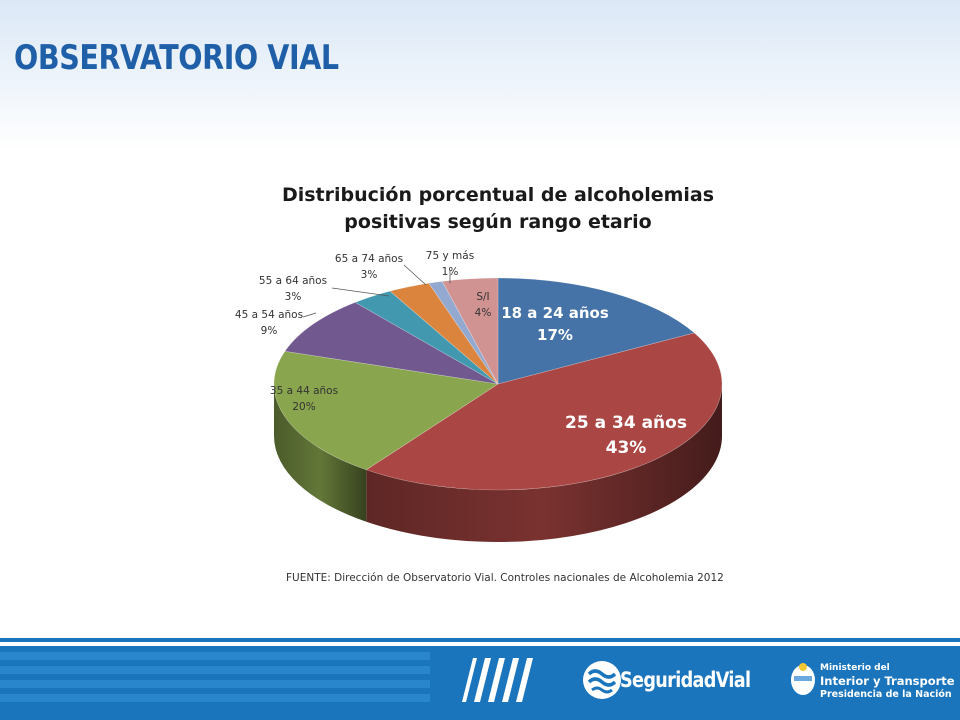 The height and width of the screenshot is (720, 960). I want to click on slice-value-2: 20%, so click(303, 407).